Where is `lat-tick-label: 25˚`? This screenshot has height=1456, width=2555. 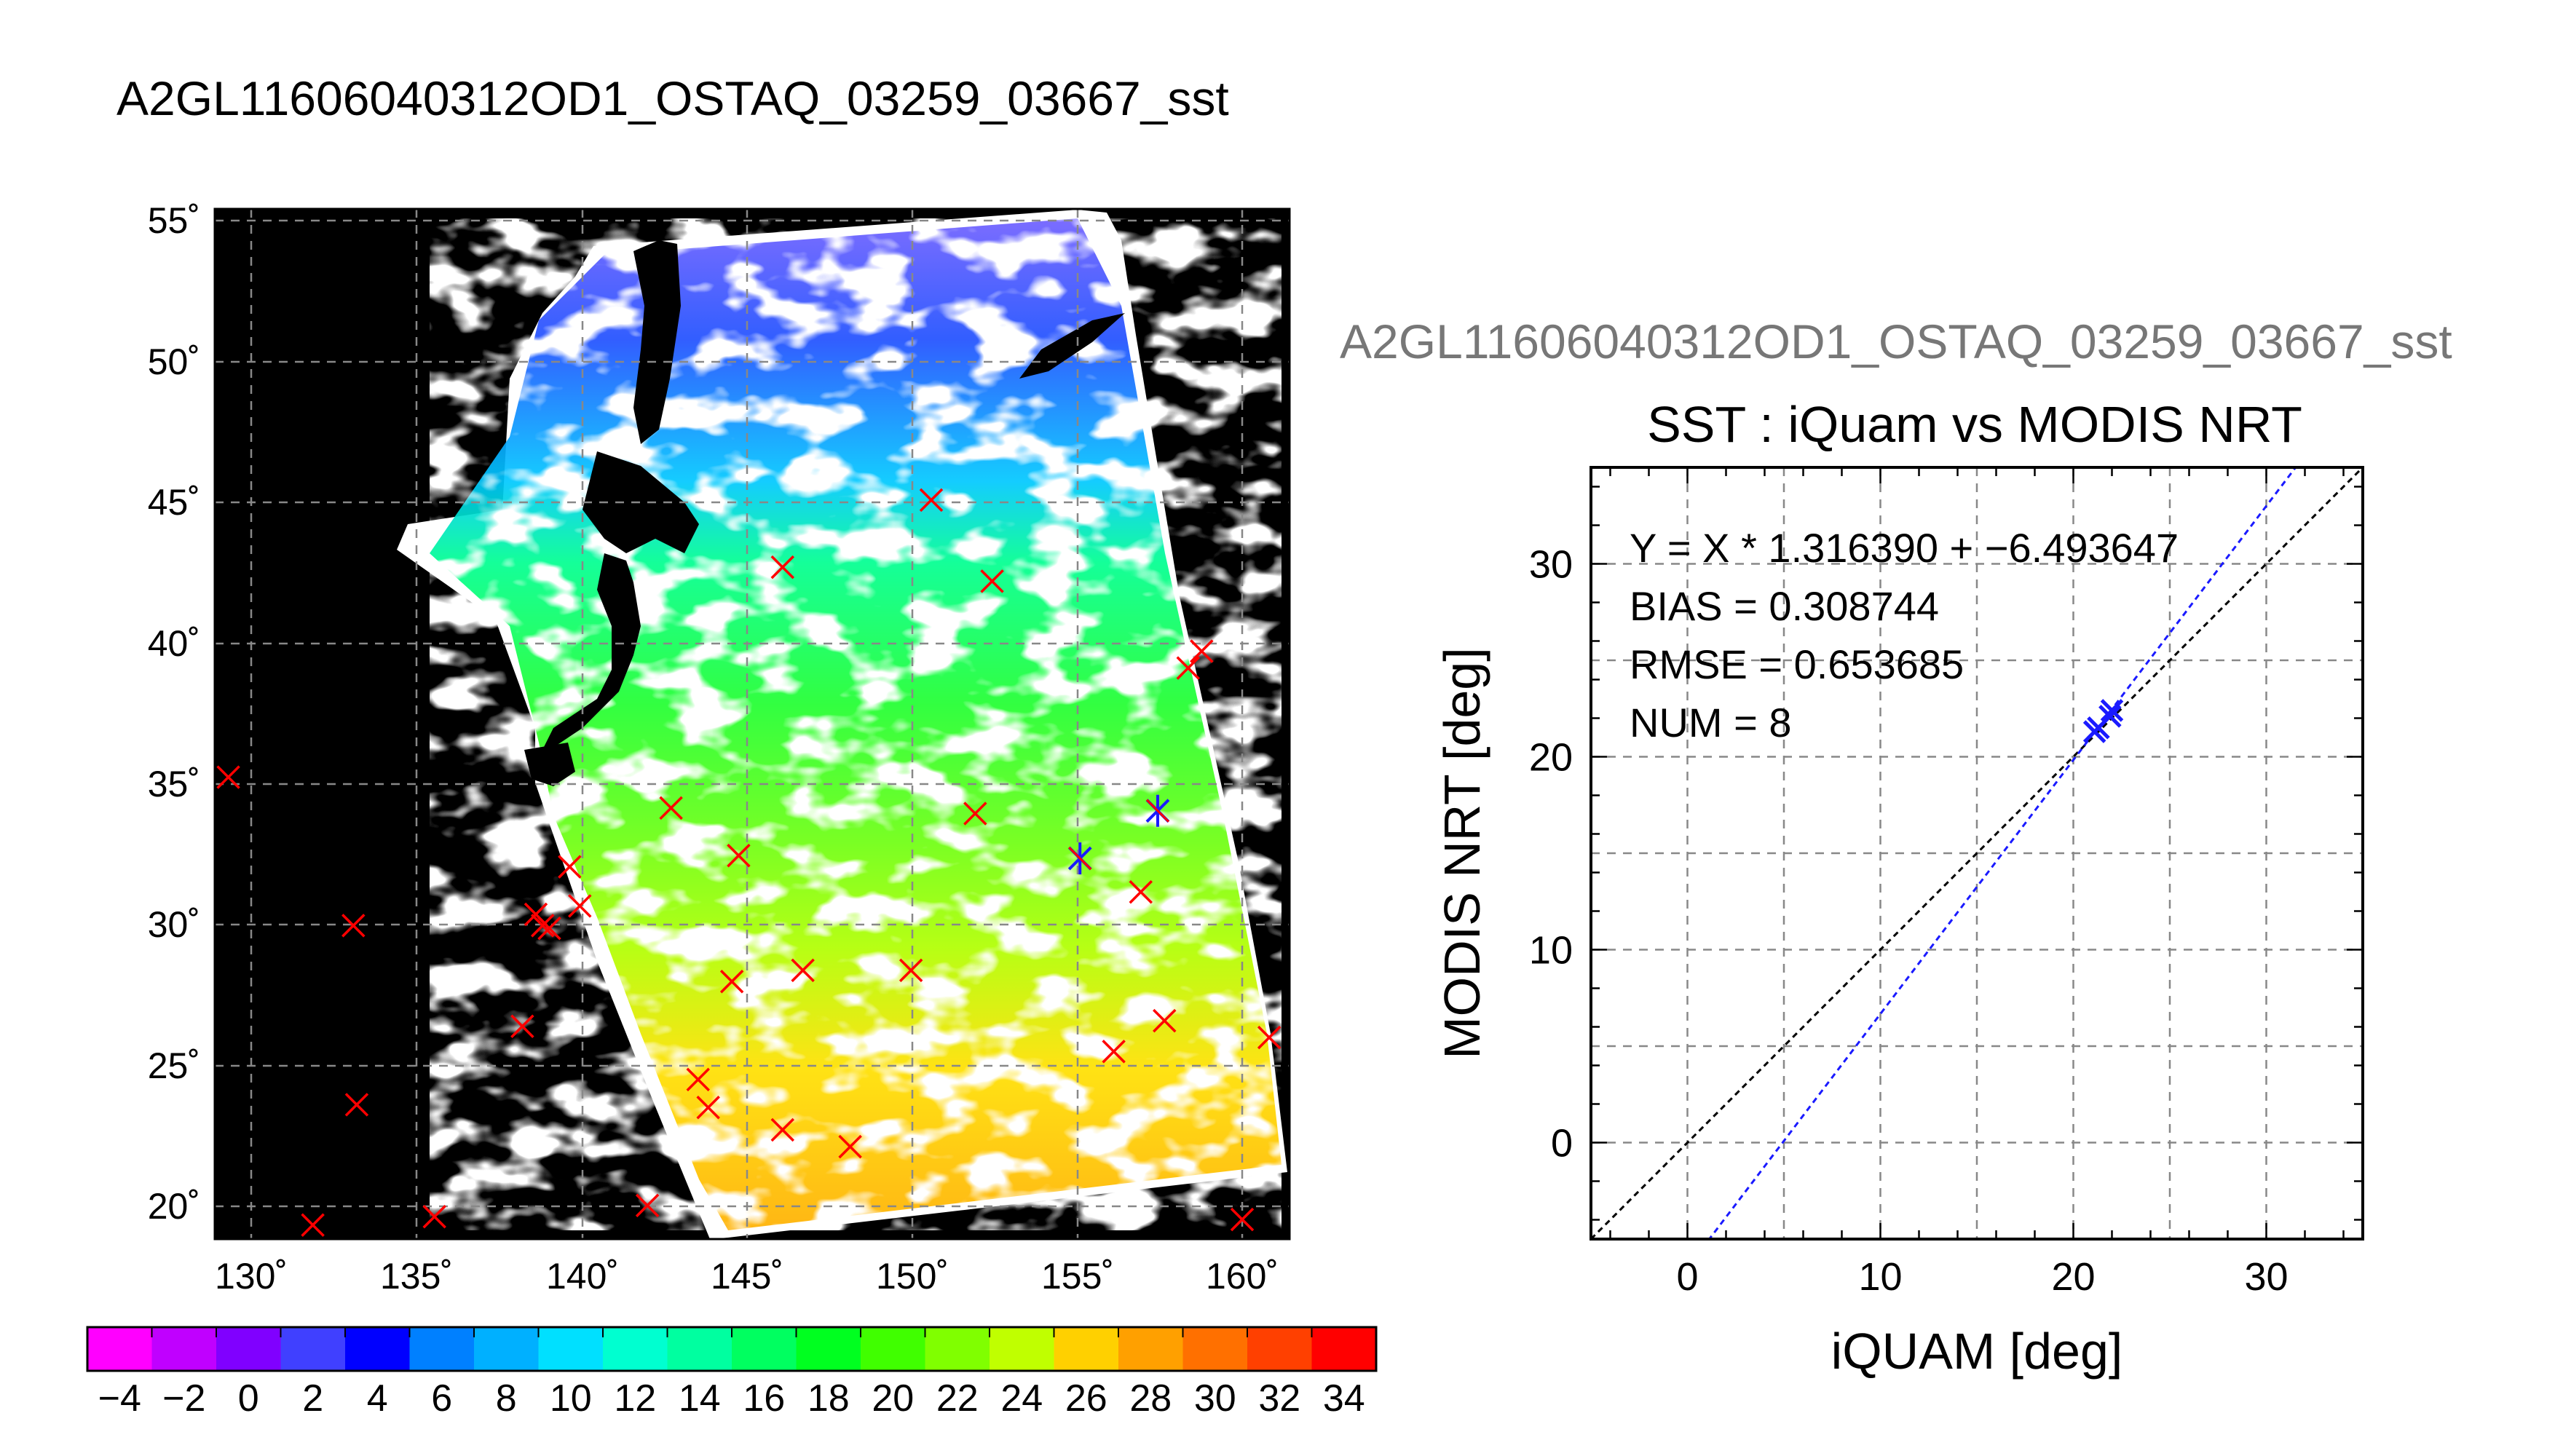
lat-tick-label: 25˚ is located at coordinates (174, 1065).